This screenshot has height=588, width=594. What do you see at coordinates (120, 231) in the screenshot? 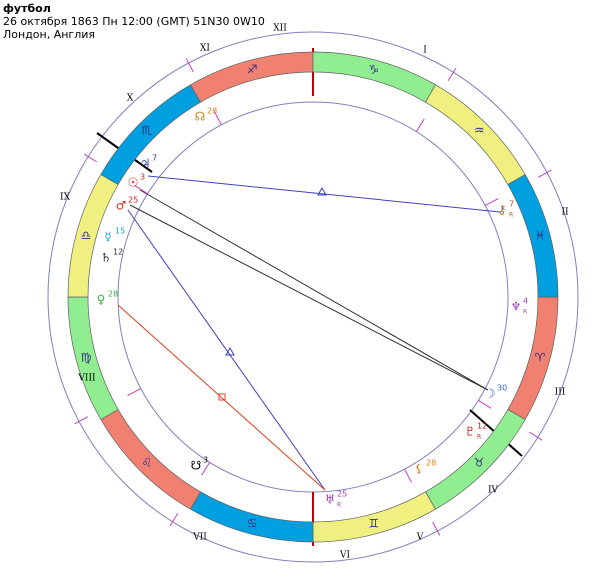
I see `planet-degree: 15` at bounding box center [120, 231].